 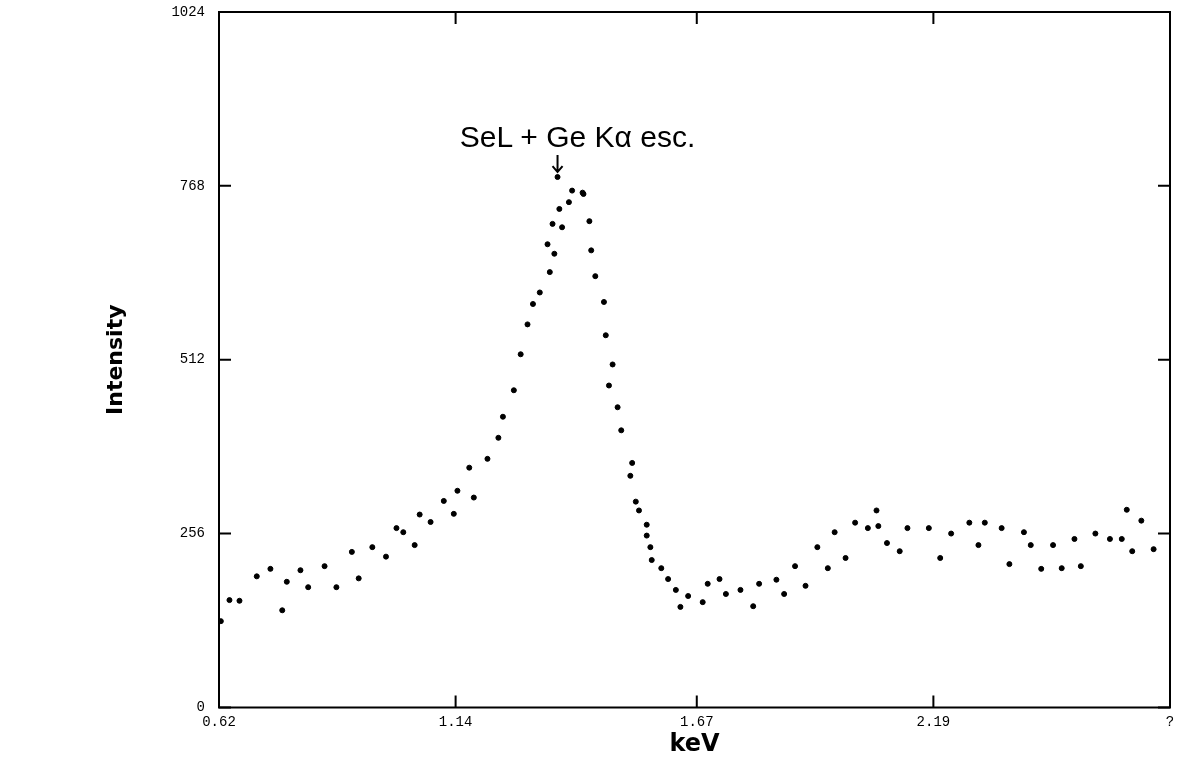 I want to click on x-tick-label: ?, so click(x=1170, y=721).